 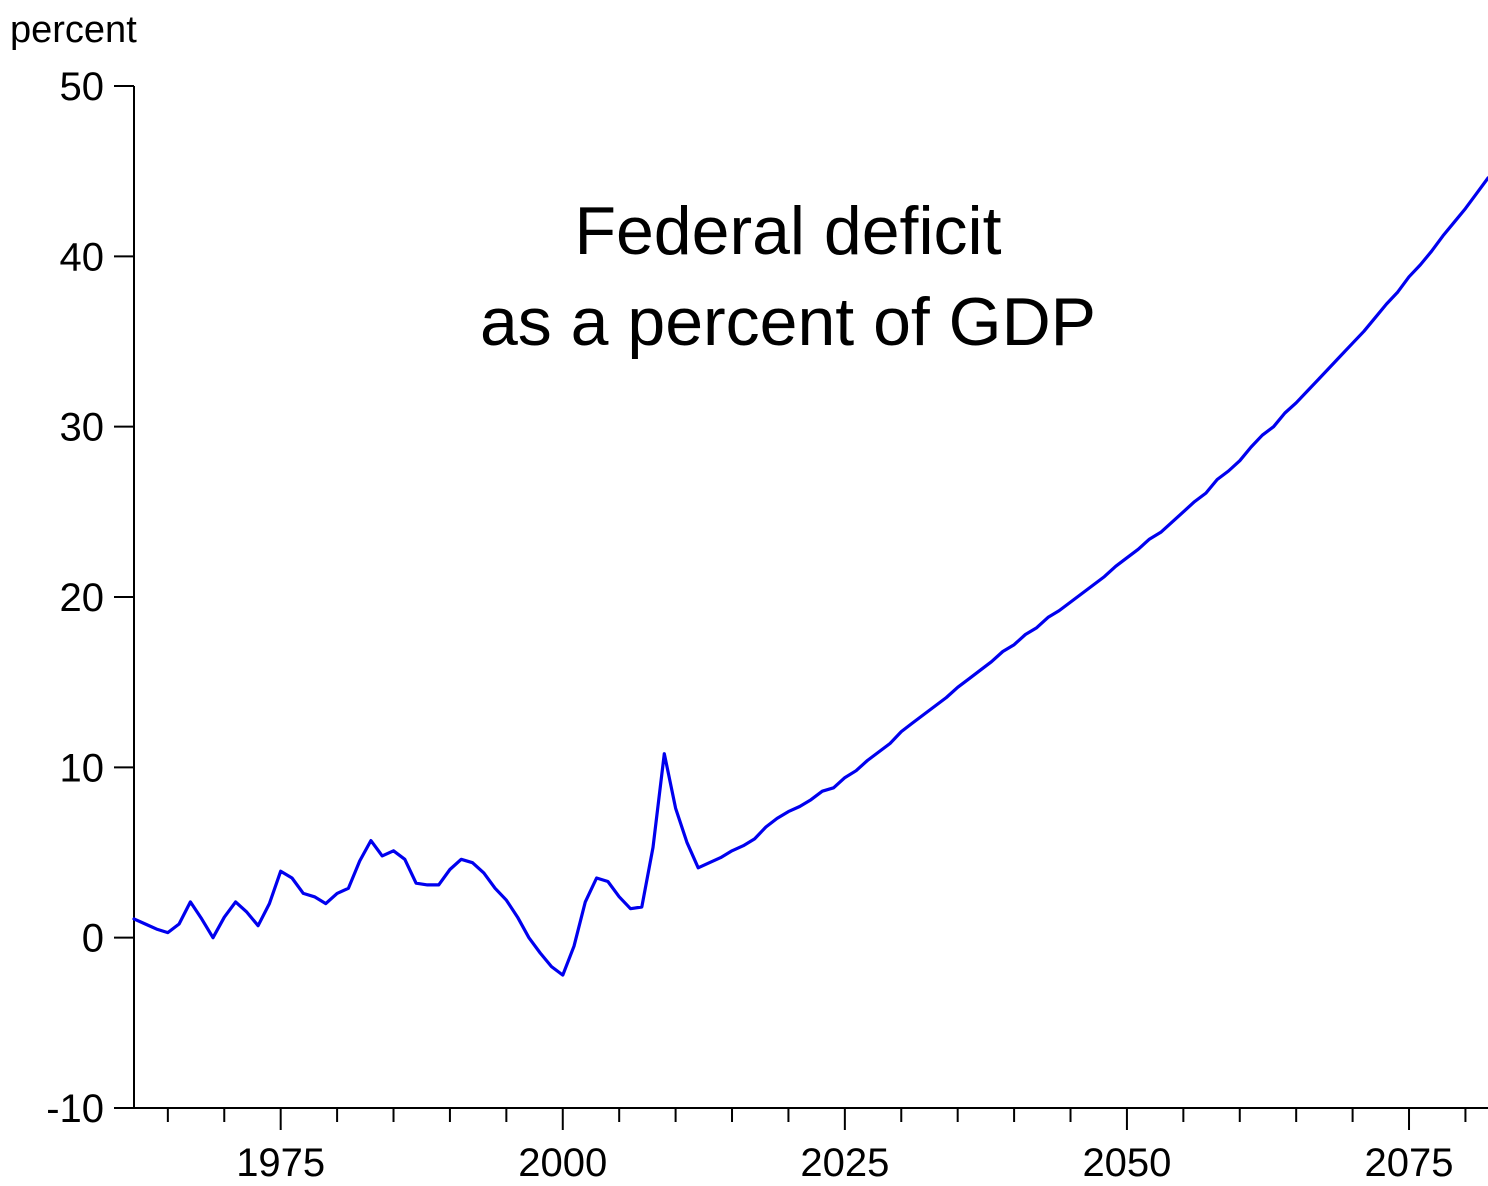 I want to click on chart-title-line-1: Federal deficit, so click(x=787, y=231).